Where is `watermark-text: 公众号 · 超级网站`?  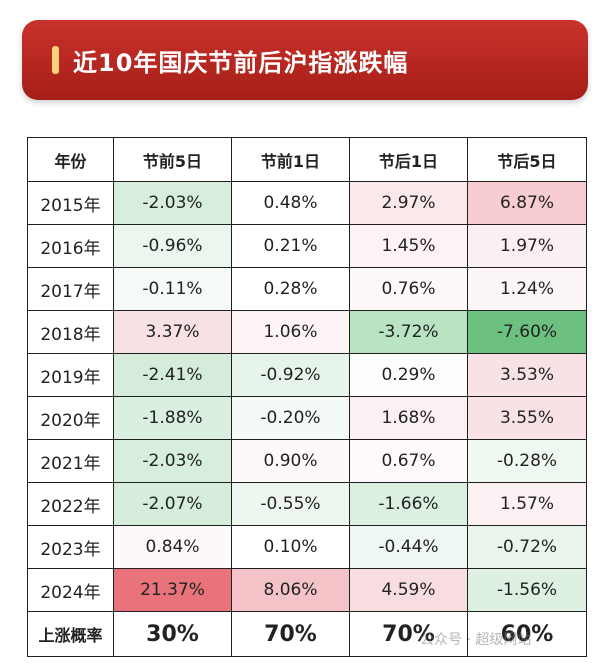 watermark-text: 公众号 · 超级网站 is located at coordinates (476, 640).